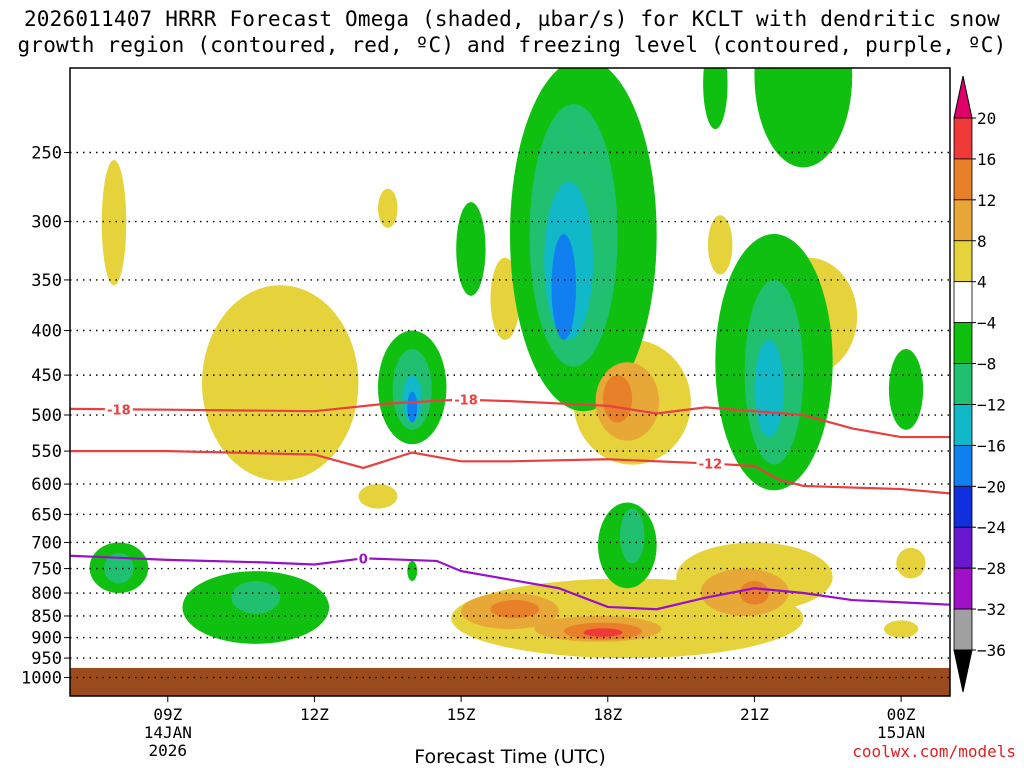  I want to click on colorbar-label-2: 12, so click(986, 200).